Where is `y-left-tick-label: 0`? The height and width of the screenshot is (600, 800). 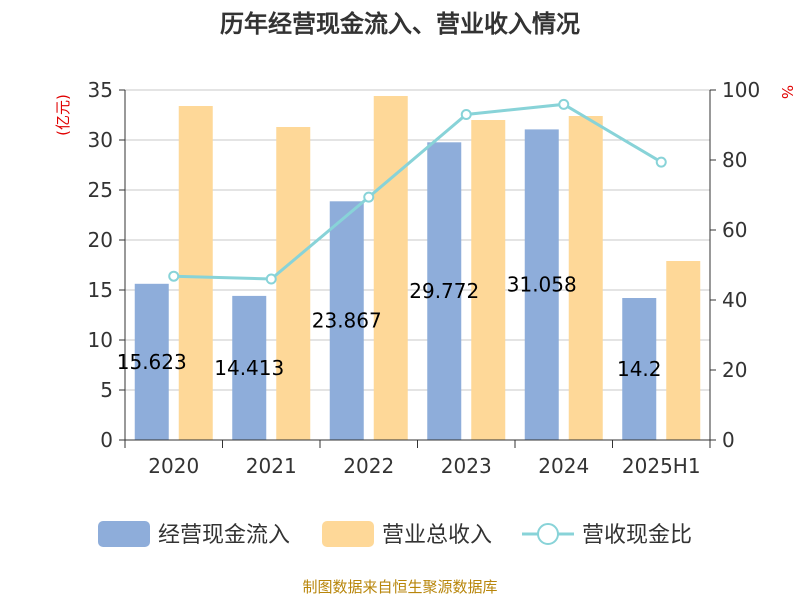
y-left-tick-label: 0 is located at coordinates (106, 440).